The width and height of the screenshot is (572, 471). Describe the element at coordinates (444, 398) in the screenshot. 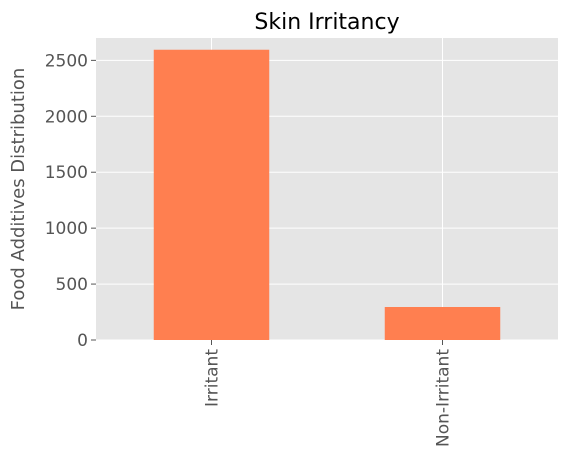

I see `x-tick-label: Non-Irritant` at that location.